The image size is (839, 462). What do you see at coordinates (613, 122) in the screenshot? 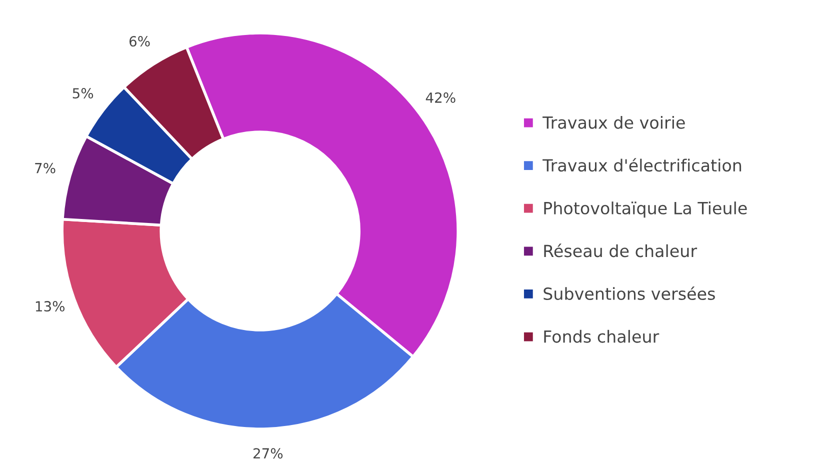
I see `legend-label: Travaux de voirie` at bounding box center [613, 122].